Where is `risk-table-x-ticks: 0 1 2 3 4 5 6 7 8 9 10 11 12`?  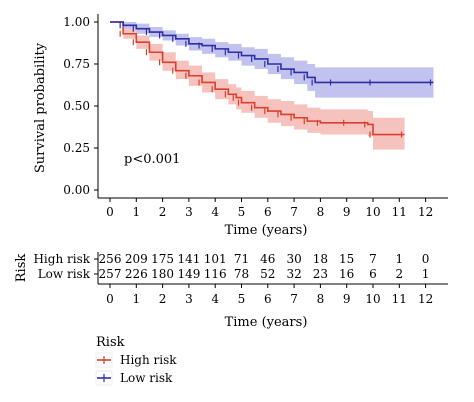 risk-table-x-ticks: 0 1 2 3 4 5 6 7 8 9 10 11 12 is located at coordinates (269, 295).